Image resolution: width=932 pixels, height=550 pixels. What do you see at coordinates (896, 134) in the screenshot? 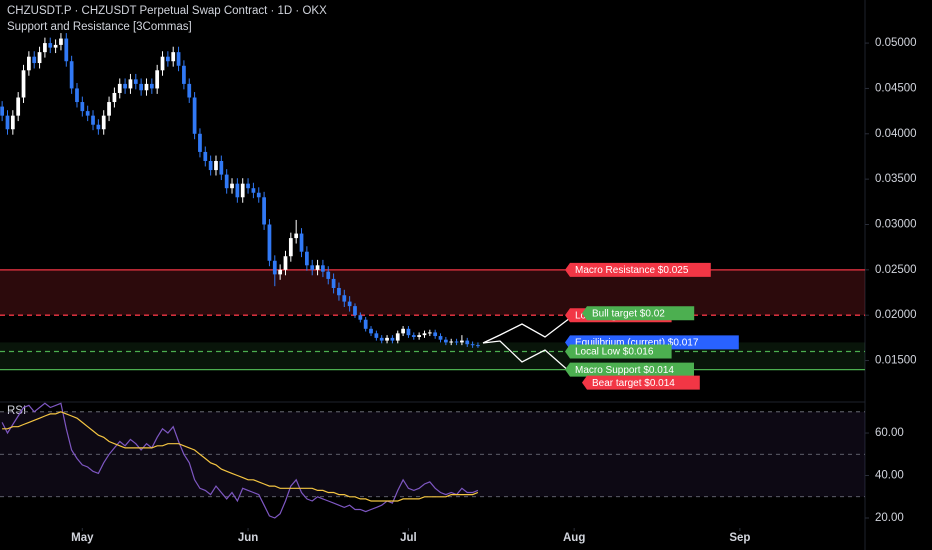
I see `y-tick-label: 0.04000` at bounding box center [896, 134].